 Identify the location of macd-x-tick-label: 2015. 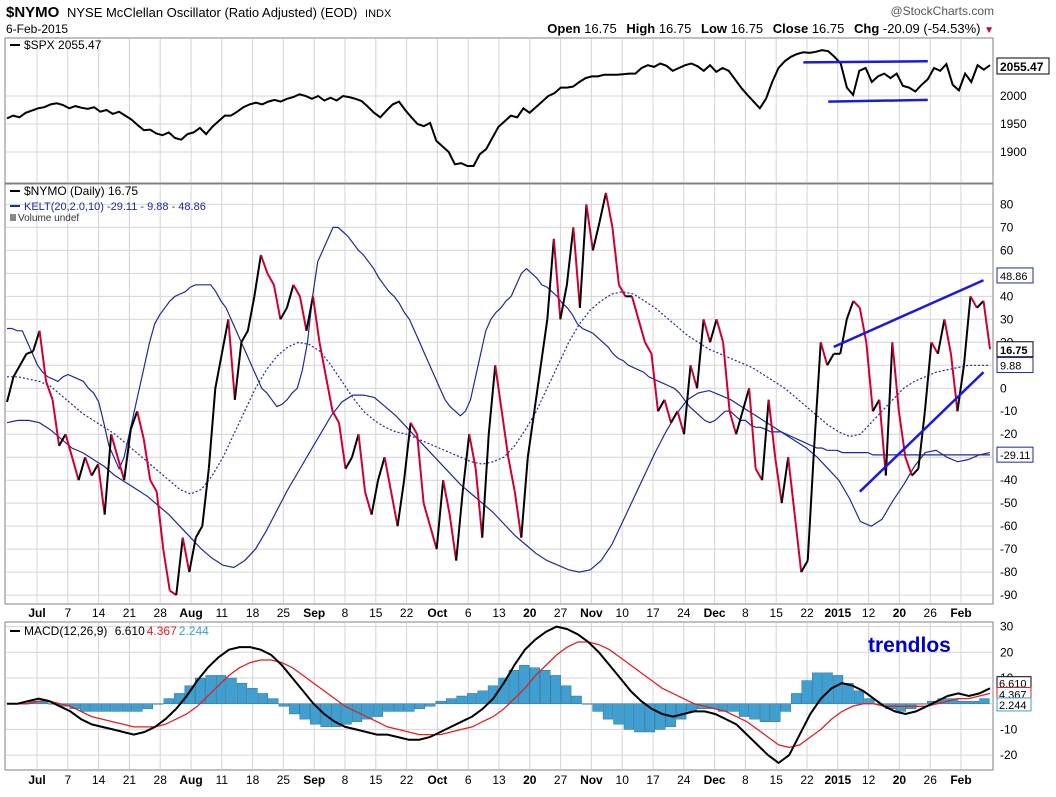
(837, 780).